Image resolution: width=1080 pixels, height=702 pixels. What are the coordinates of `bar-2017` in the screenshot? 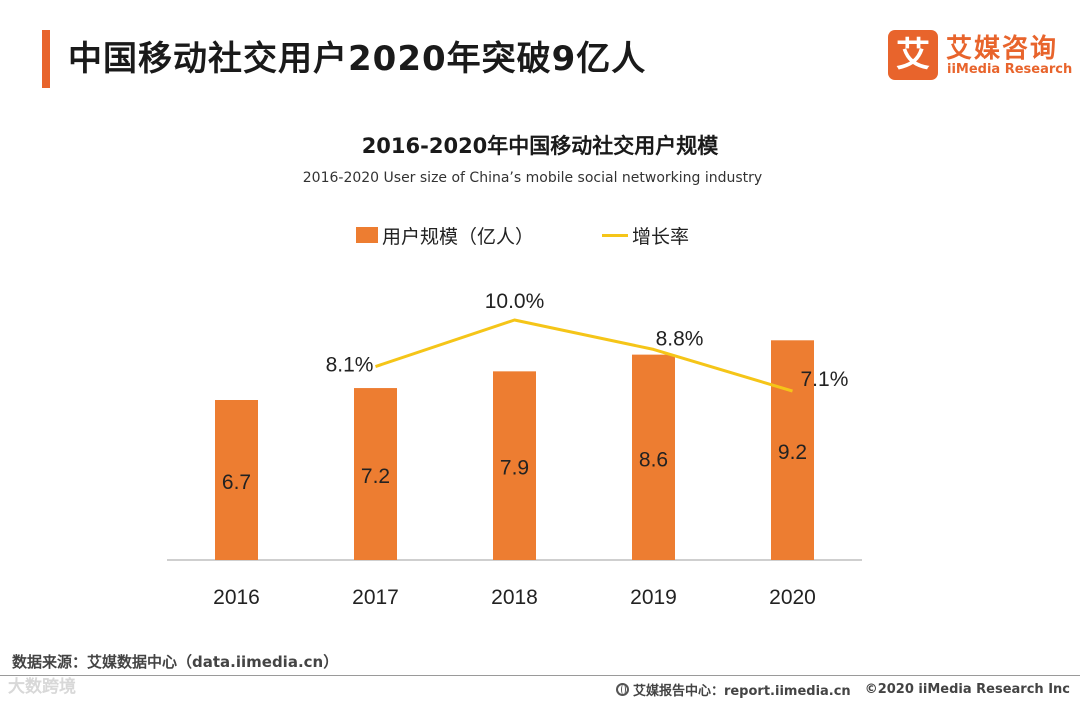 It's located at (375, 474).